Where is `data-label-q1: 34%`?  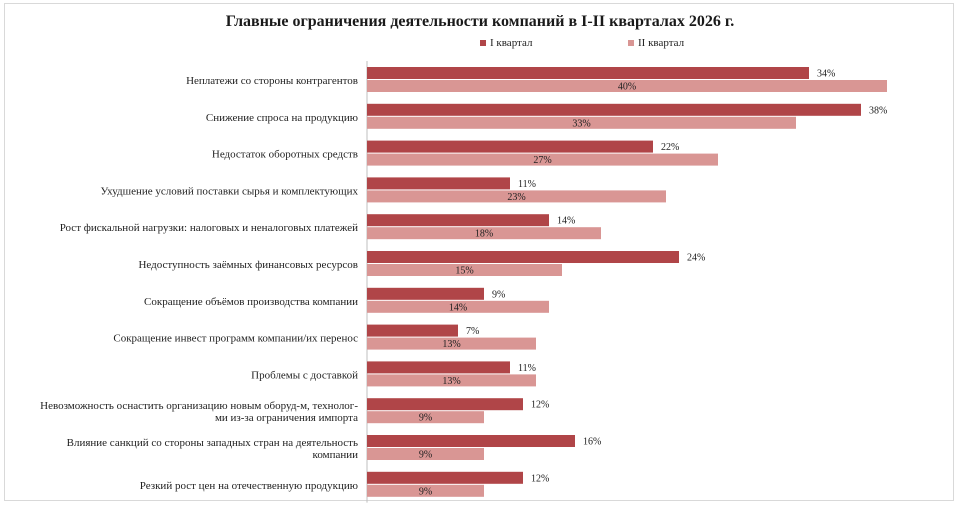 data-label-q1: 34% is located at coordinates (826, 74).